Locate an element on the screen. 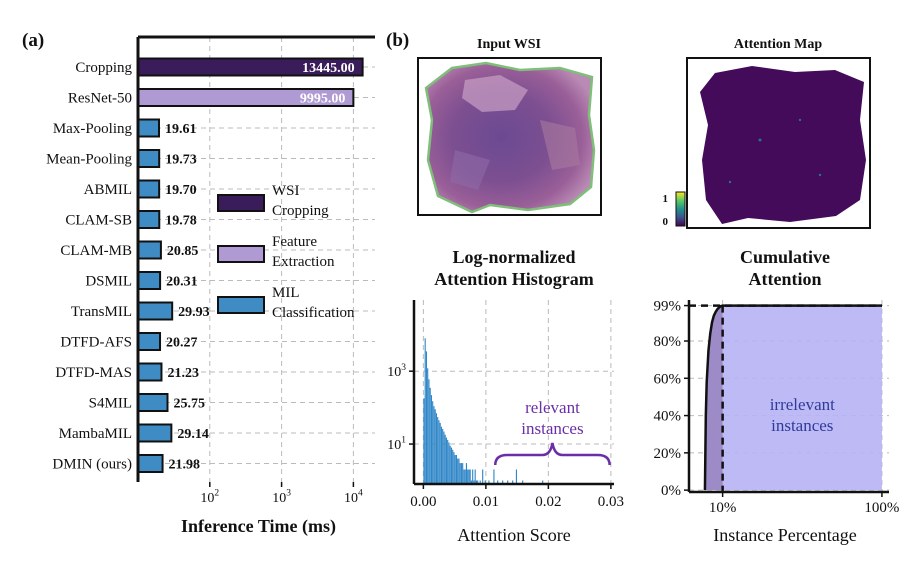 The height and width of the screenshot is (569, 909). bar-value-label: 19.78 is located at coordinates (181, 221).